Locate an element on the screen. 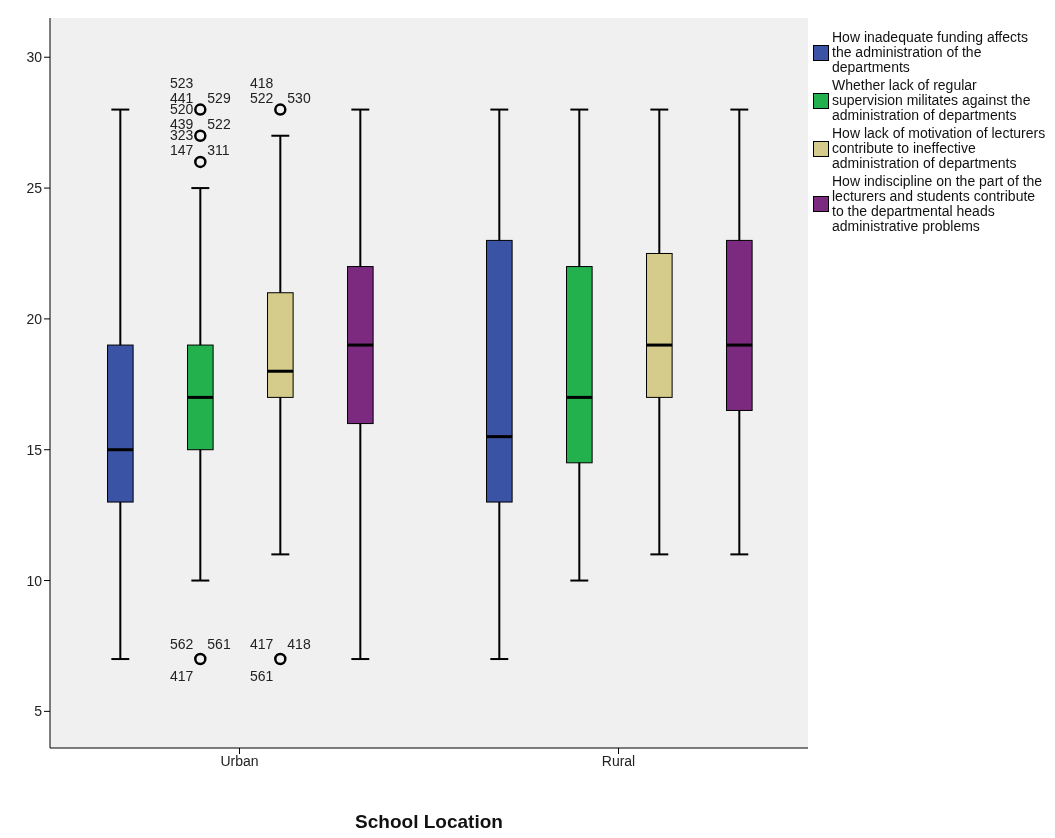  annotation: 311 is located at coordinates (218, 149).